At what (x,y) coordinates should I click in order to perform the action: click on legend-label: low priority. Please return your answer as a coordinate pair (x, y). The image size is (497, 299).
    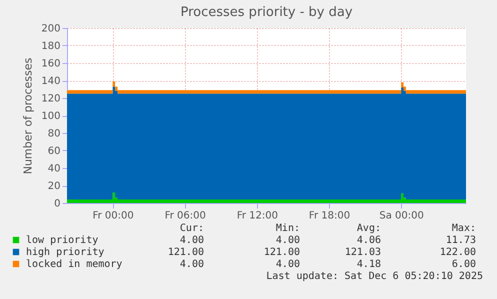
    Looking at the image, I should click on (62, 240).